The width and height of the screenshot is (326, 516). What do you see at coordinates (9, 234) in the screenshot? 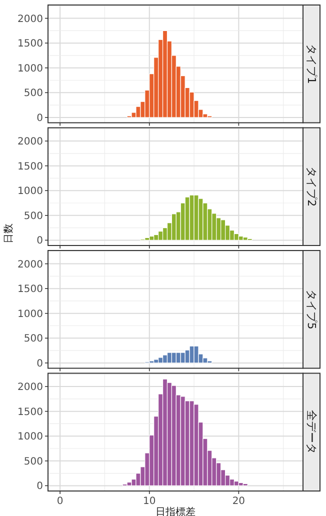
I see `y-axis-title: 日数` at bounding box center [9, 234].